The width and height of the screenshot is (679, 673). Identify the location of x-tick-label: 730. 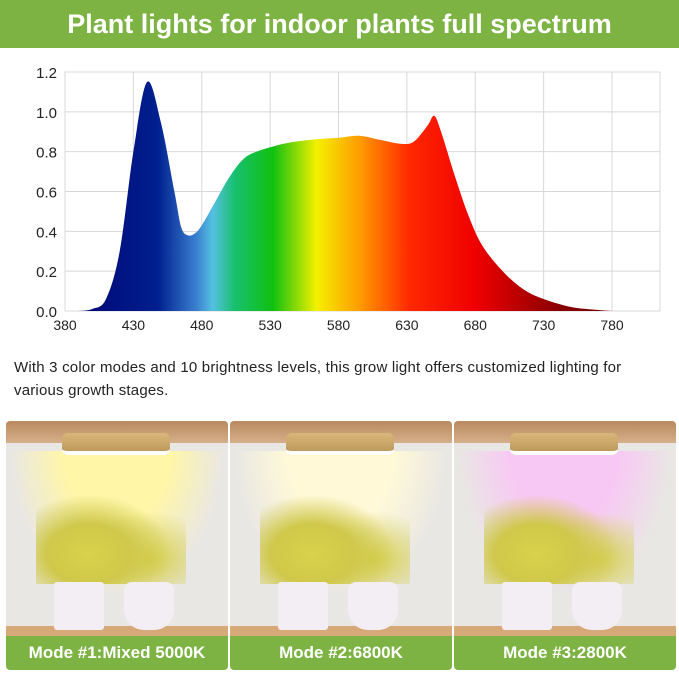
(544, 325).